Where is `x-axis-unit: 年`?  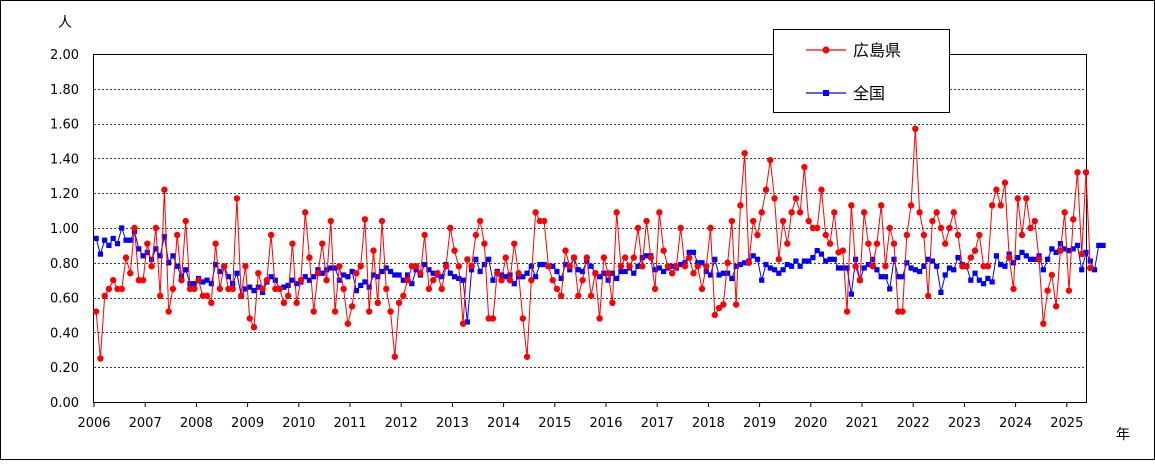 x-axis-unit: 年 is located at coordinates (1123, 435).